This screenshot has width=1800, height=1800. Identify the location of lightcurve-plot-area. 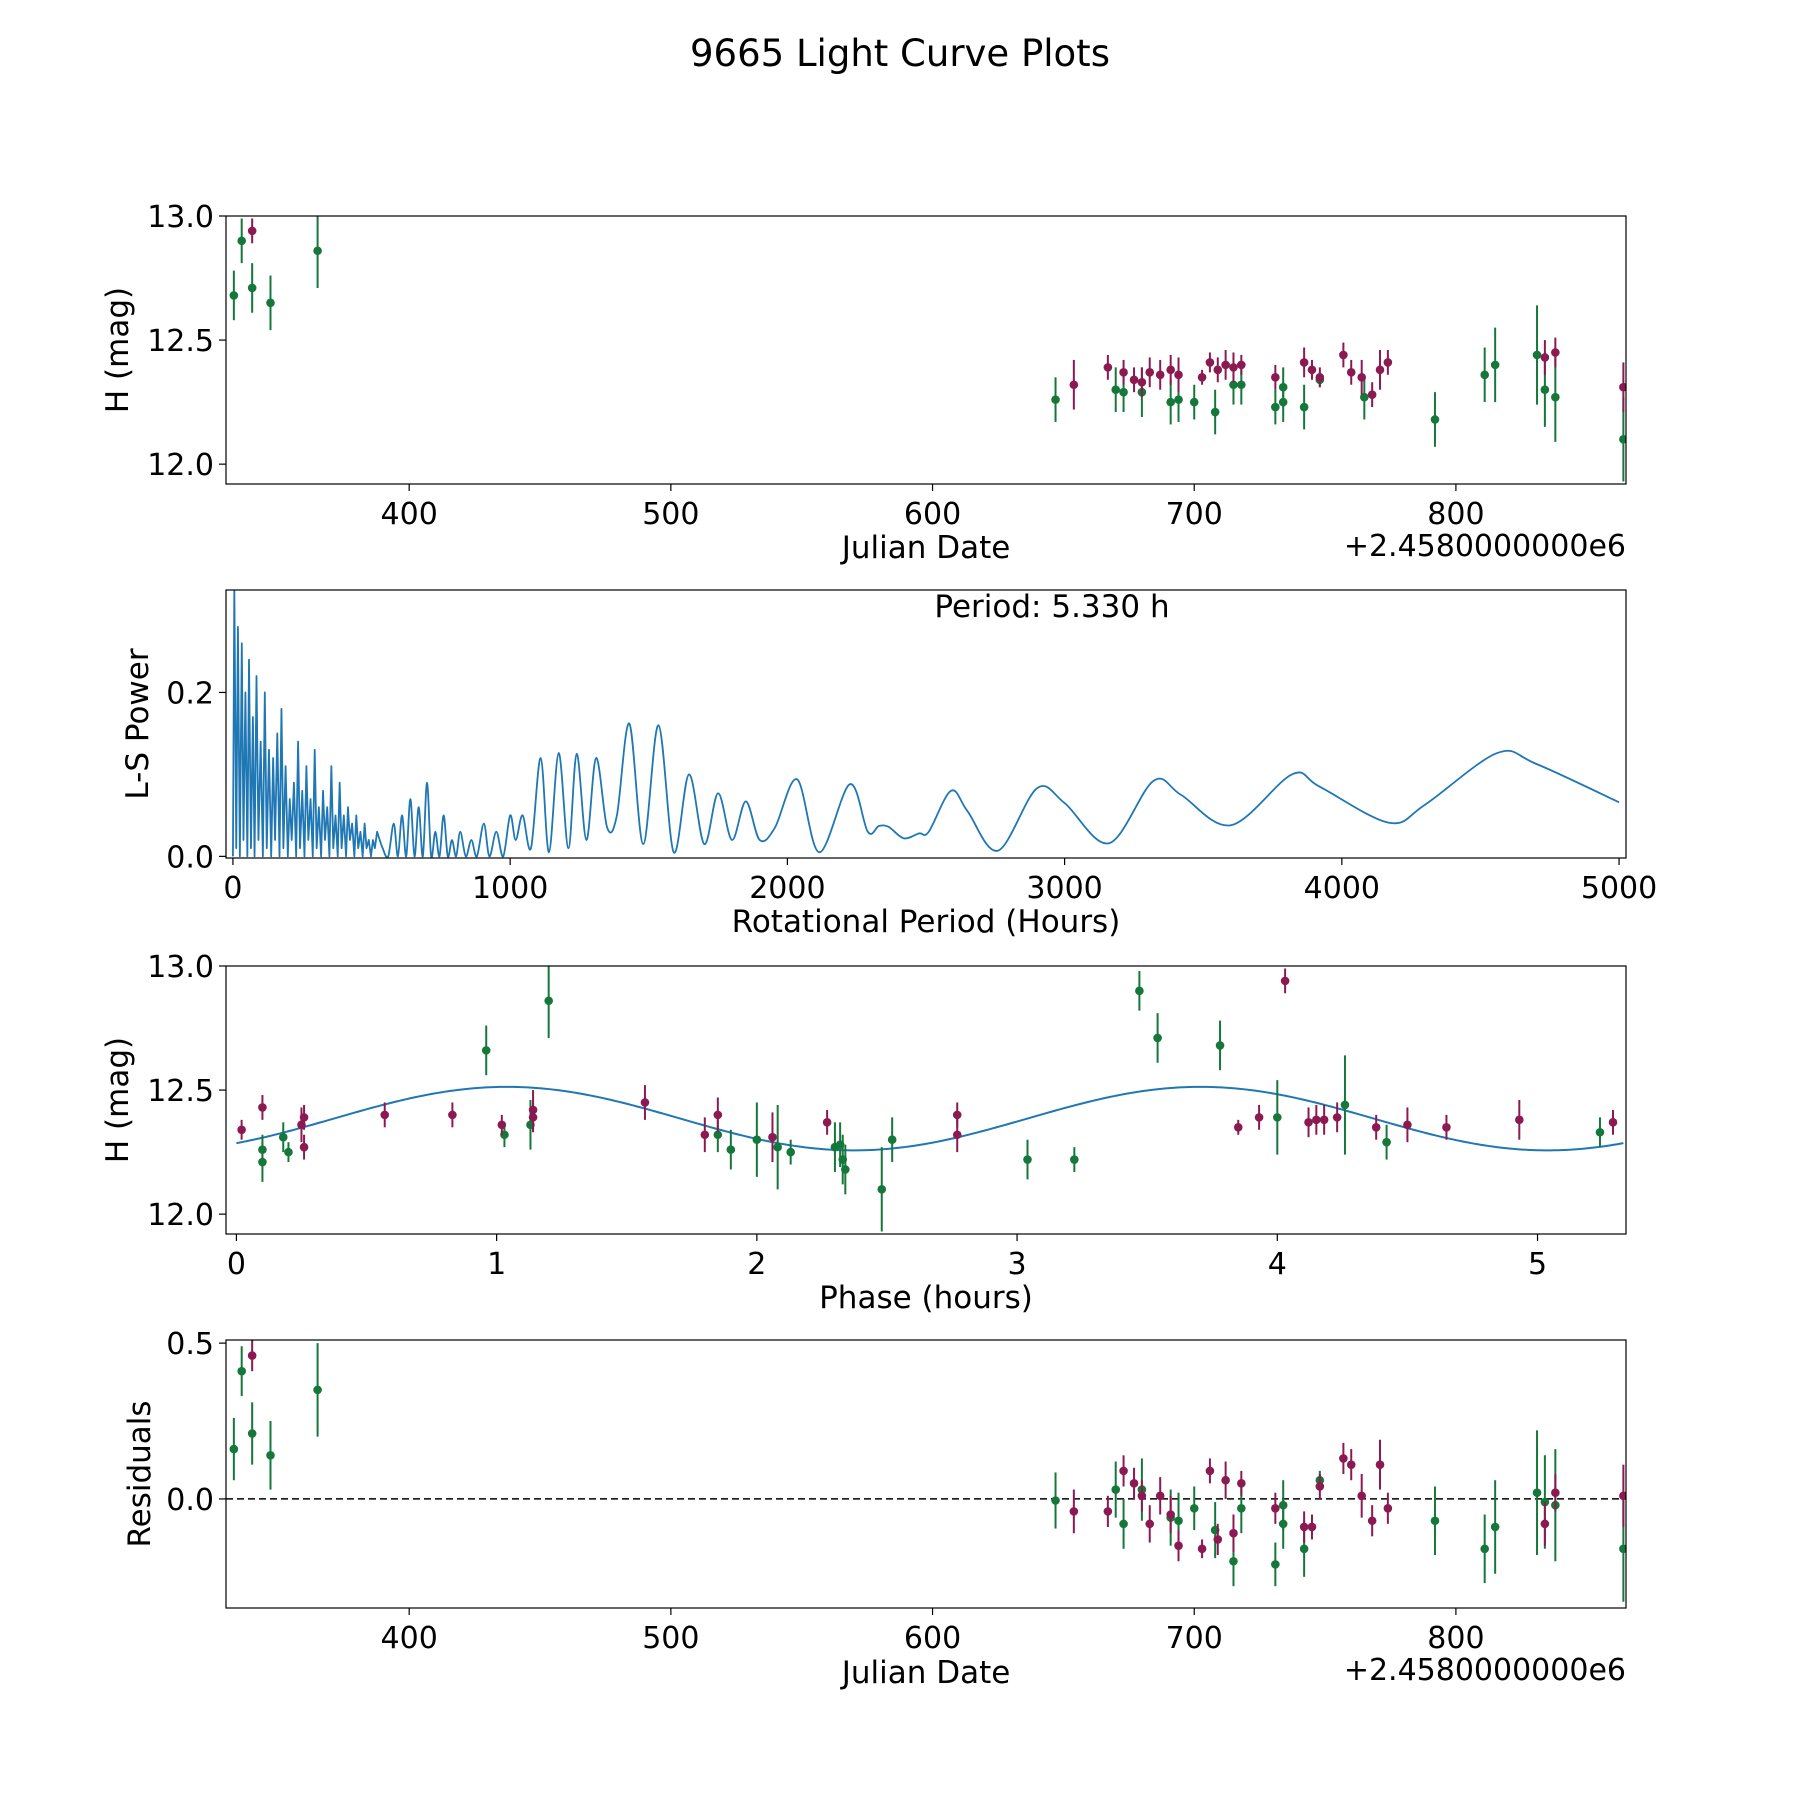
(927, 349).